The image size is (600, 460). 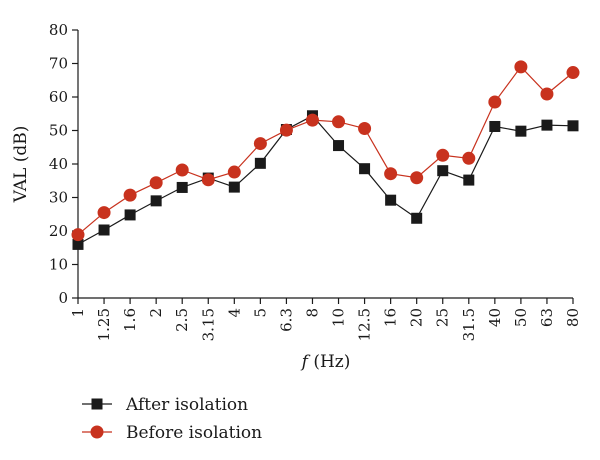 I want to click on x-tick-label: 2.5, so click(x=182, y=320).